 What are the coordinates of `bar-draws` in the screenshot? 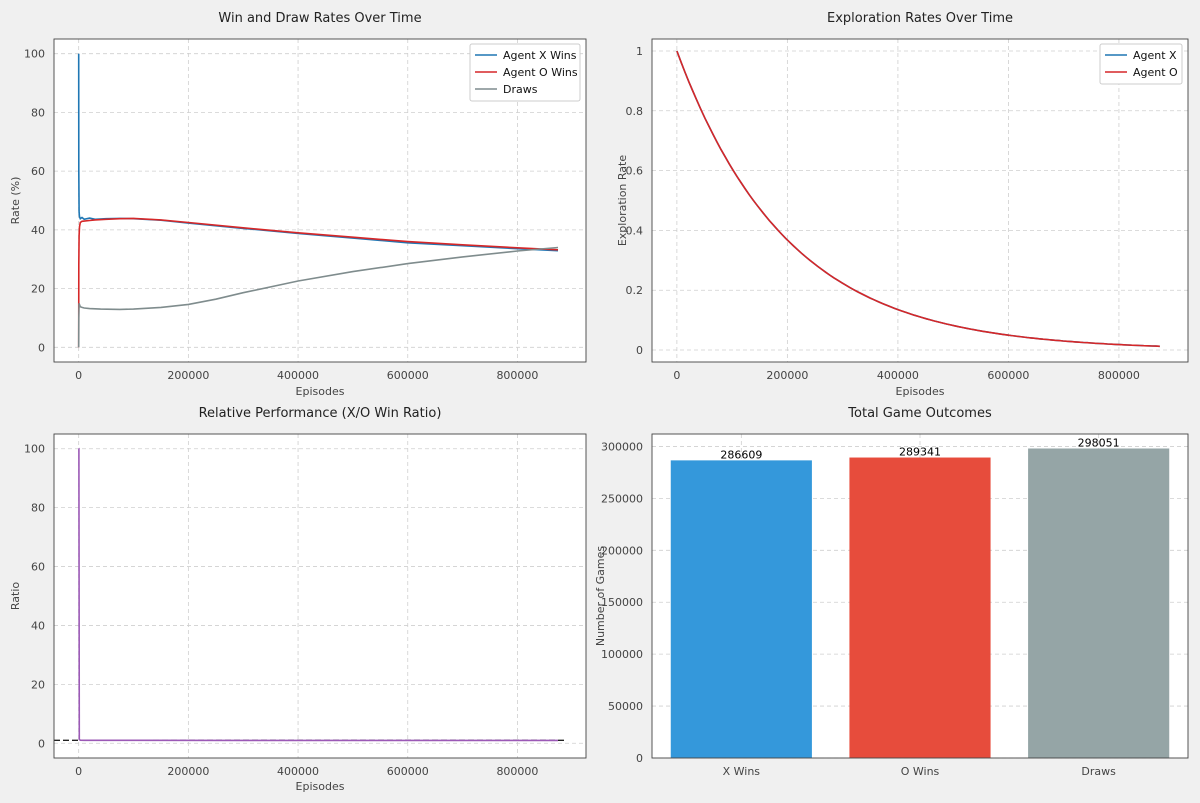 It's located at (1099, 603).